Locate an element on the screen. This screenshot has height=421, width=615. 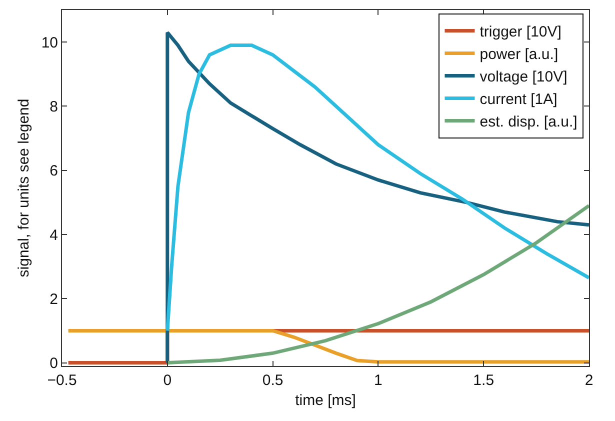
legend-label: voltage [10V] is located at coordinates (524, 77).